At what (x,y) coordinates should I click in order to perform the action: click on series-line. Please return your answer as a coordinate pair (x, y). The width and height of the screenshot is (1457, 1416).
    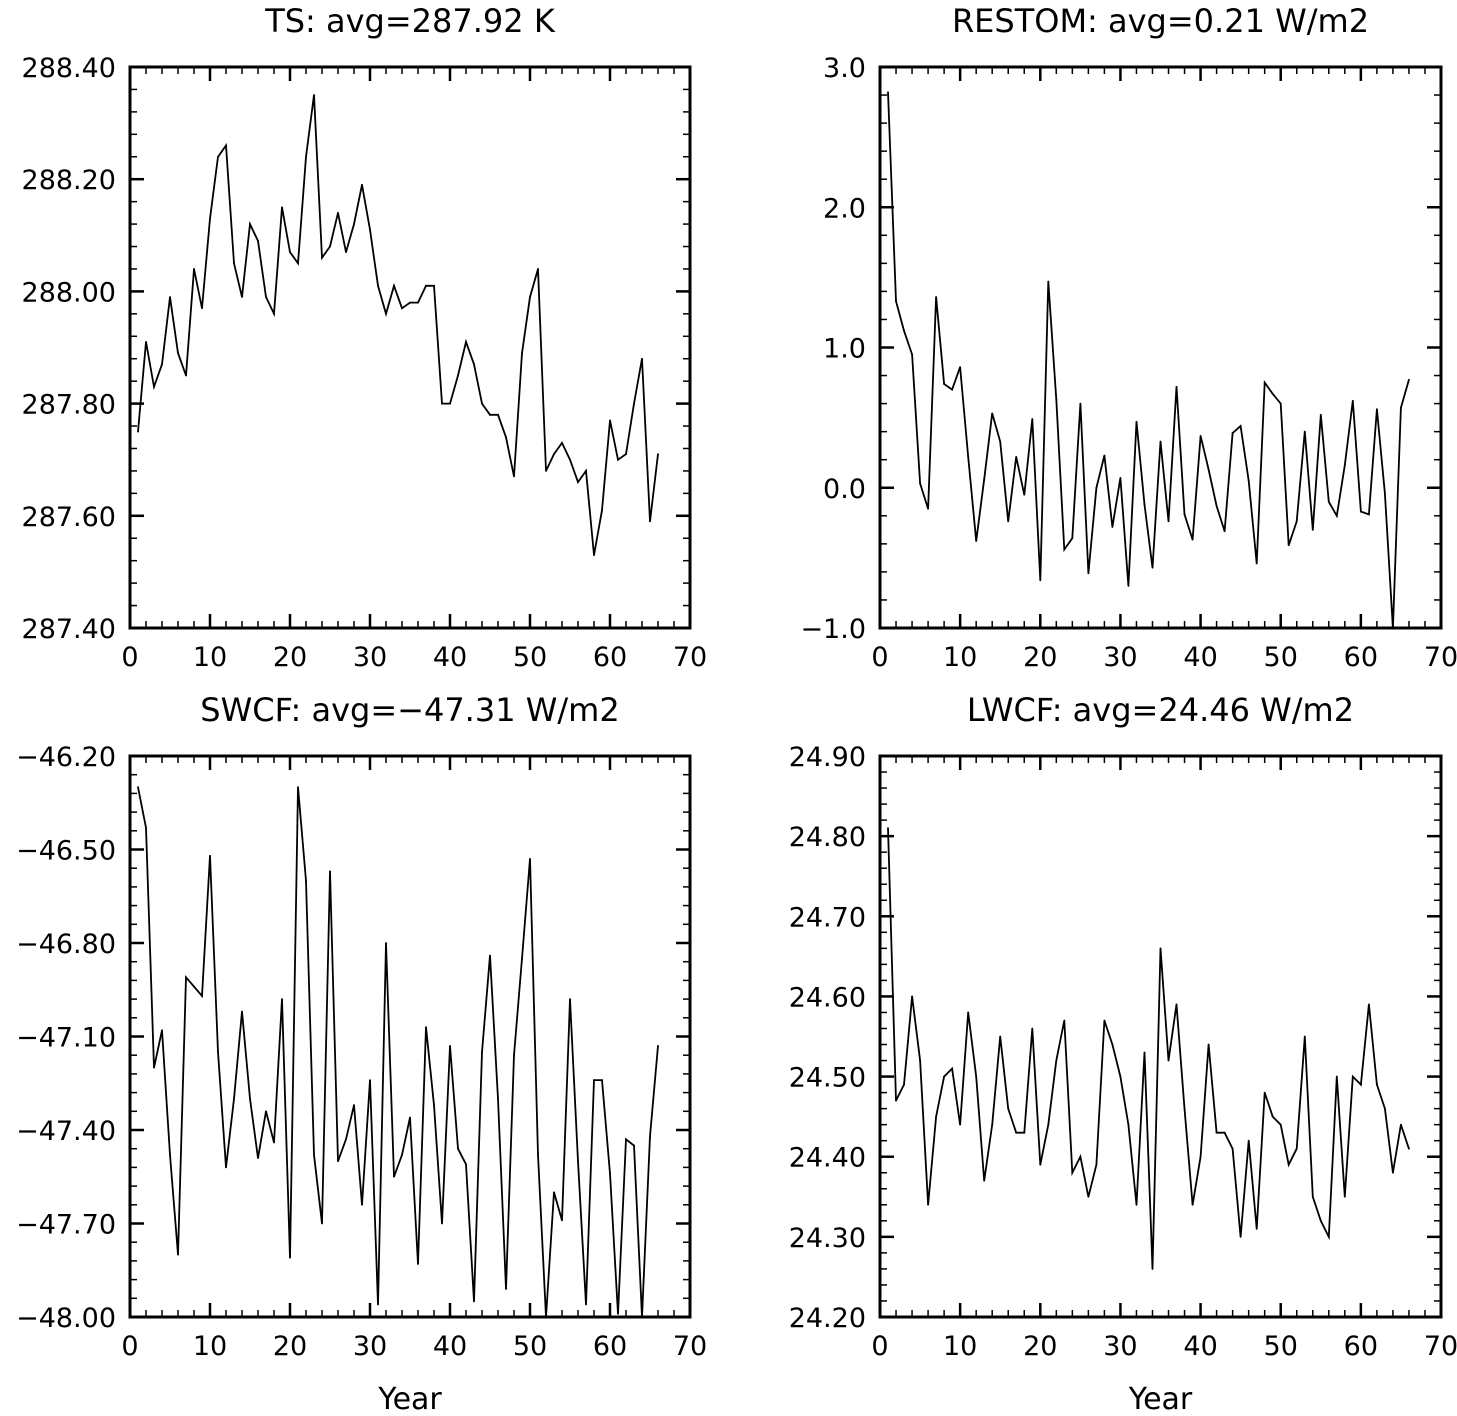
    Looking at the image, I should click on (398, 1052).